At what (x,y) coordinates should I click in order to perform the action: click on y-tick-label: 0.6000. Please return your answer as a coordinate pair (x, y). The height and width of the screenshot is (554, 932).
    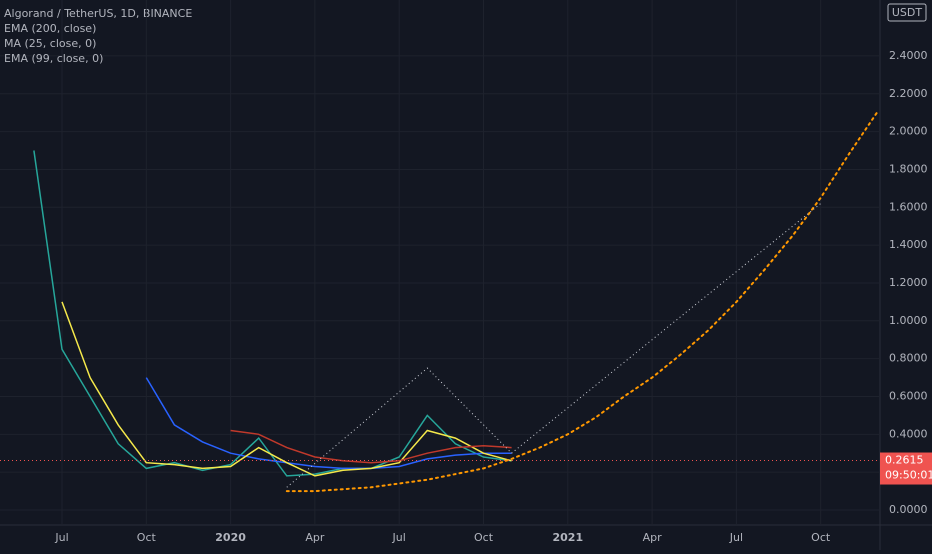
    Looking at the image, I should click on (908, 395).